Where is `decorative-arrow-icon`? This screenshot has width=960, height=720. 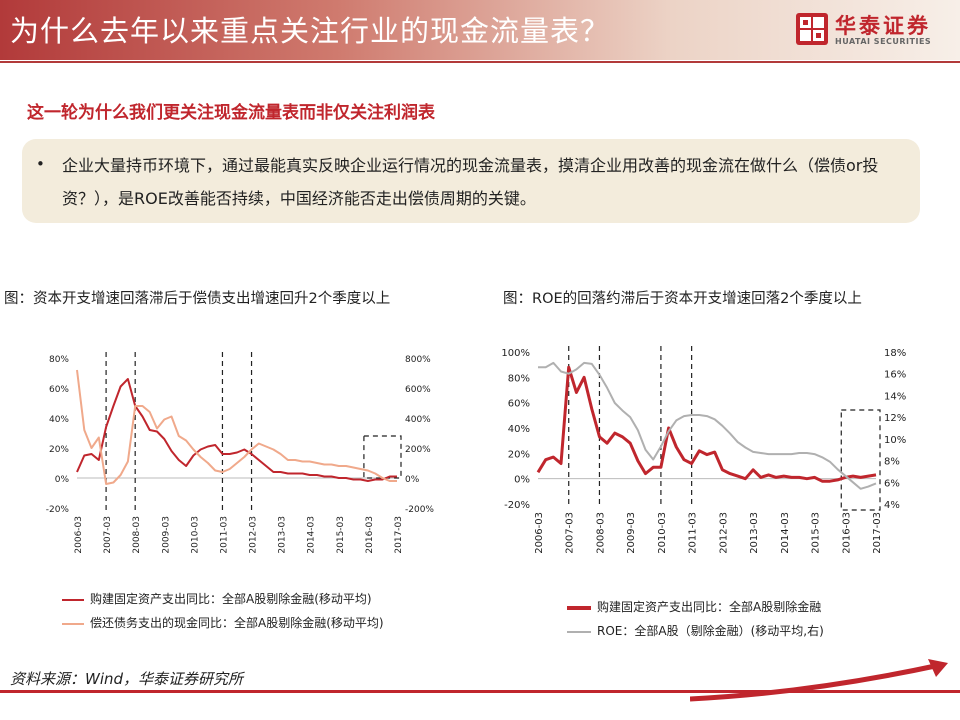
decorative-arrow-icon is located at coordinates (819, 680).